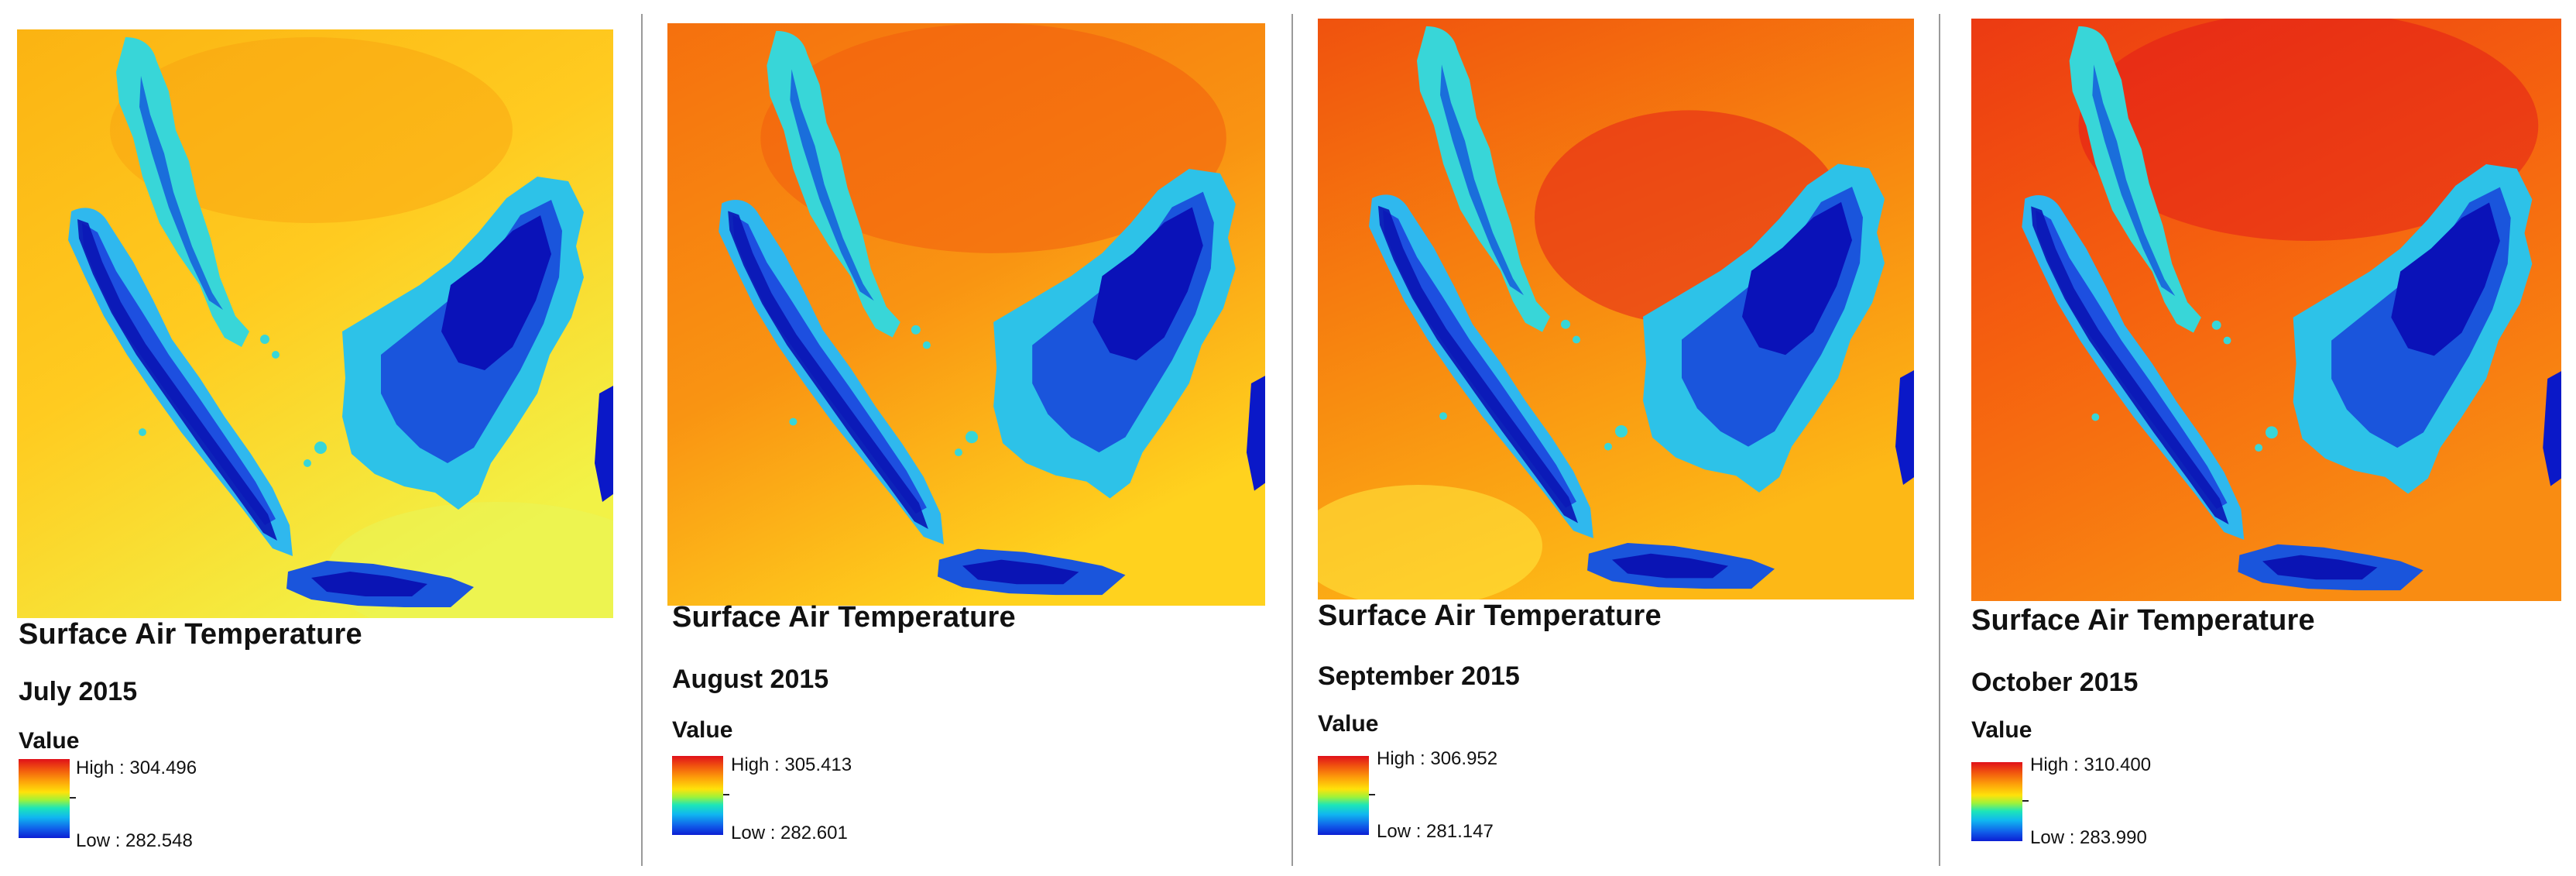 The height and width of the screenshot is (876, 2576). Describe the element at coordinates (791, 764) in the screenshot. I see `legend-high-value: High : 305.413` at that location.